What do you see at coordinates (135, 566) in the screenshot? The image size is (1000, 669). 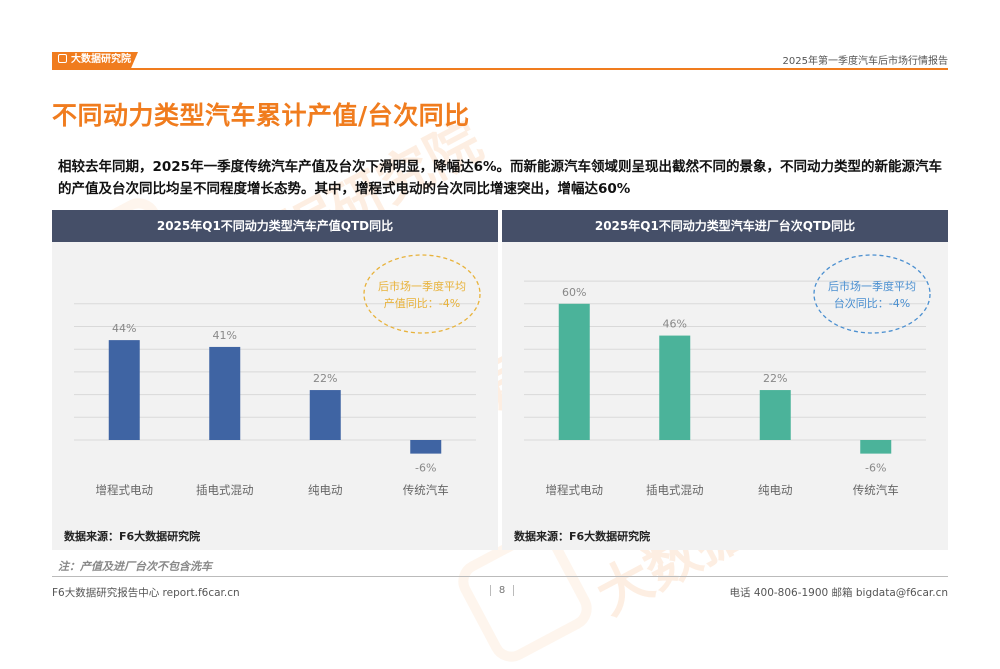 I see `footnote: 注：产值及进厂台次不包含洗车` at bounding box center [135, 566].